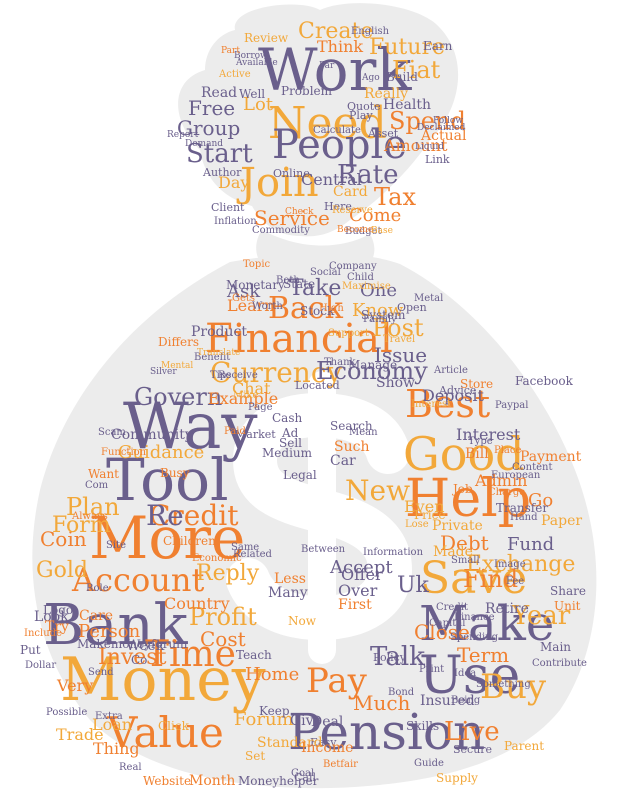  What do you see at coordinates (380, 319) in the screenshot?
I see `word-family: Family` at bounding box center [380, 319].